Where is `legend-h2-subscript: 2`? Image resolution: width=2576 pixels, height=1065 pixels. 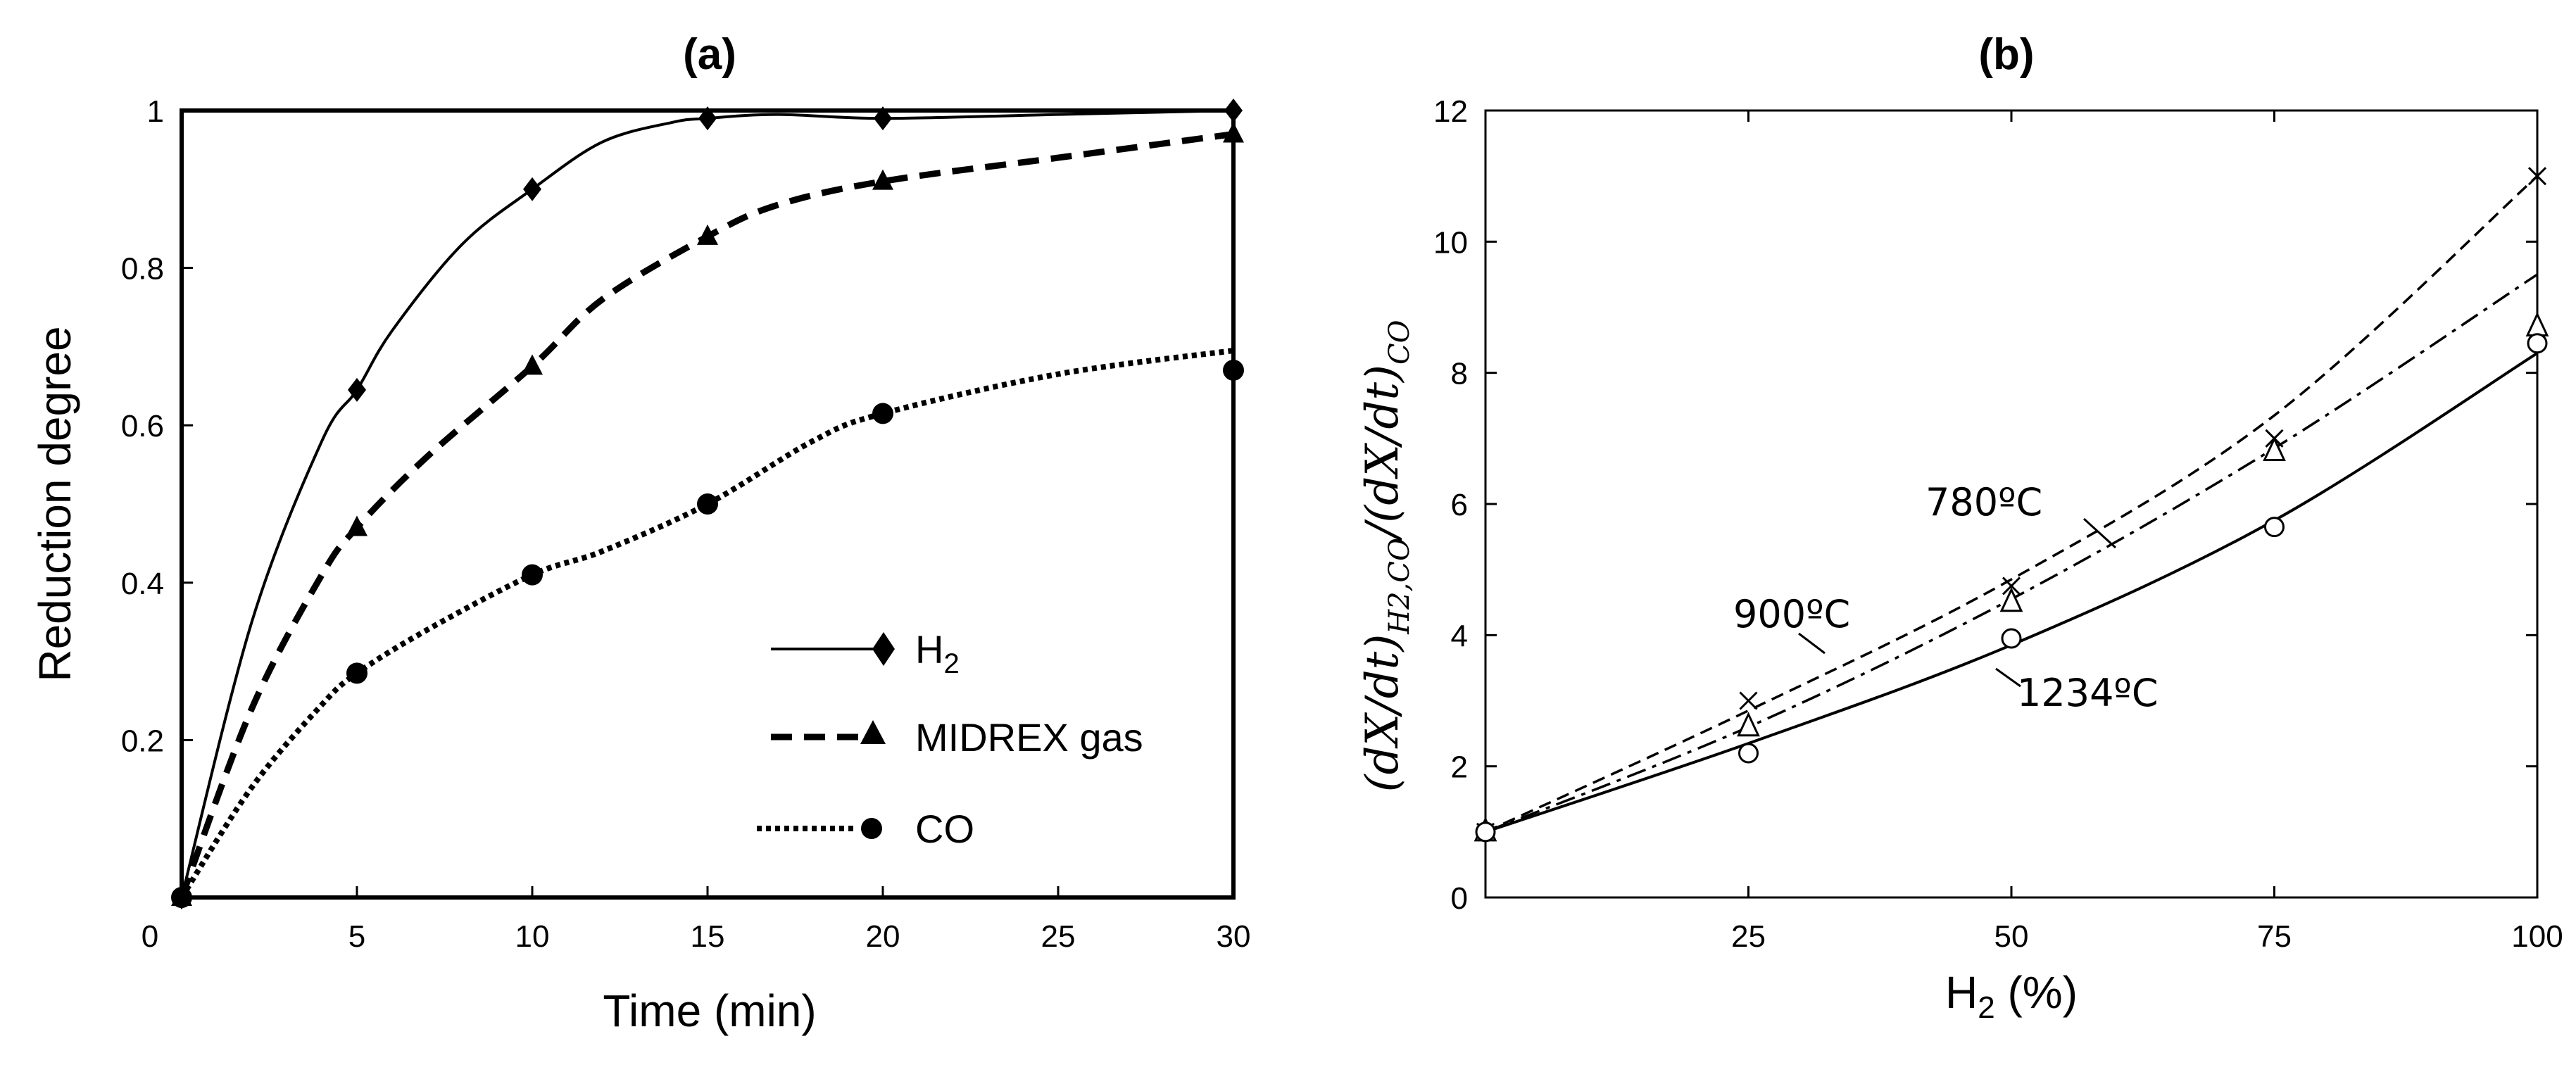 legend-h2-subscript: 2 is located at coordinates (951, 663).